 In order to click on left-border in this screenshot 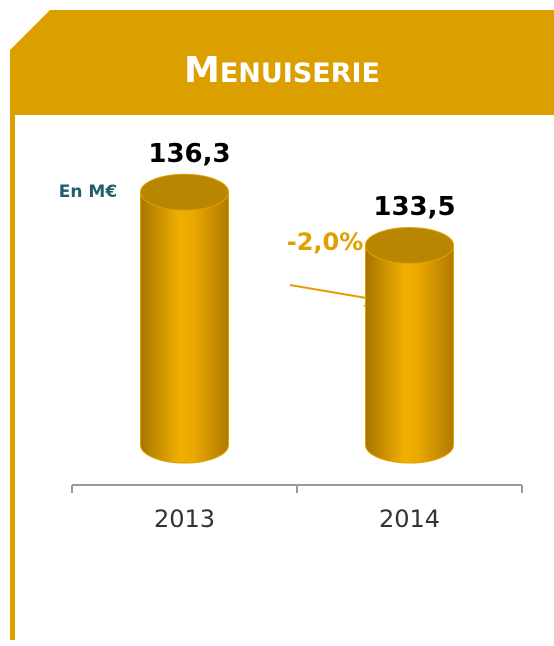, I will do `click(12, 377)`.